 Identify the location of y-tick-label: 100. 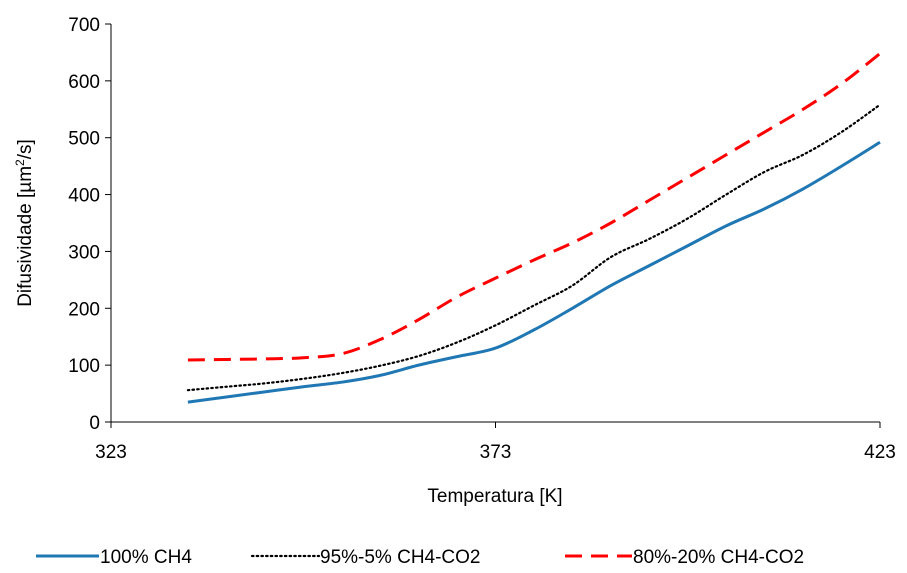
(84, 366).